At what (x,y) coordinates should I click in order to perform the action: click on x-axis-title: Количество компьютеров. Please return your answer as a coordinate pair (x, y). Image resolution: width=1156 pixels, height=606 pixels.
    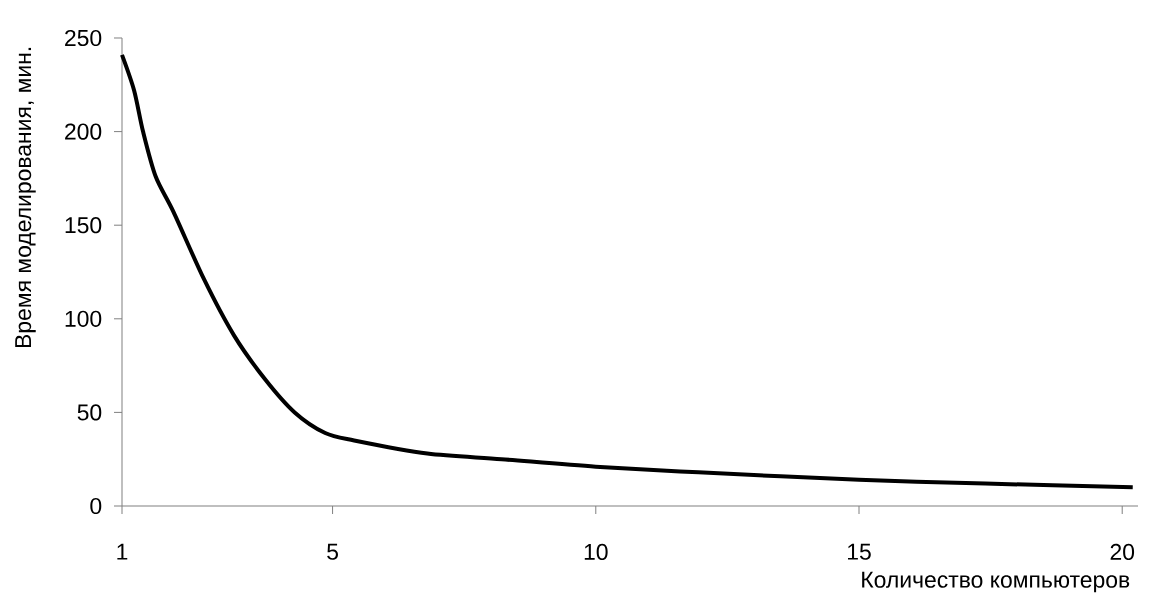
    Looking at the image, I should click on (996, 582).